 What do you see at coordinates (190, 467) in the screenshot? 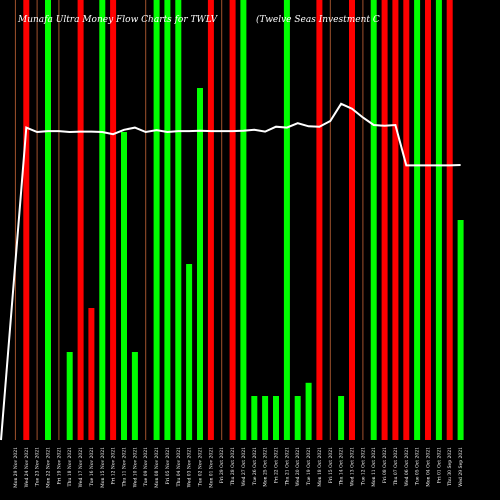
I see `x-tick-label: Wed 03 Nov 2021` at bounding box center [190, 467].